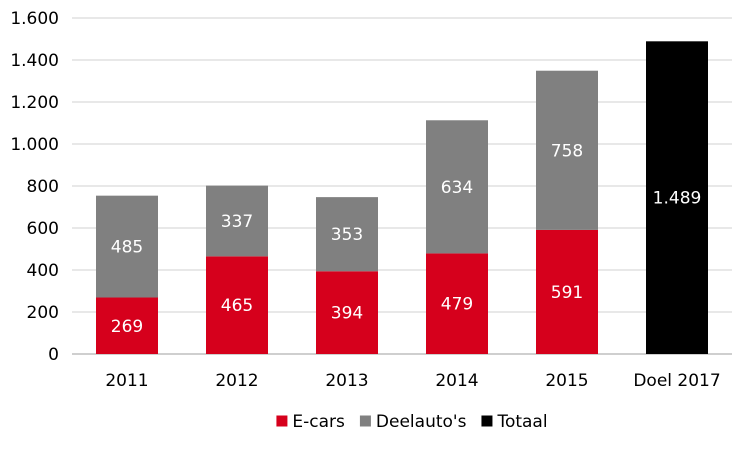 This screenshot has height=453, width=741. I want to click on y-tick-label: 400, so click(43, 271).